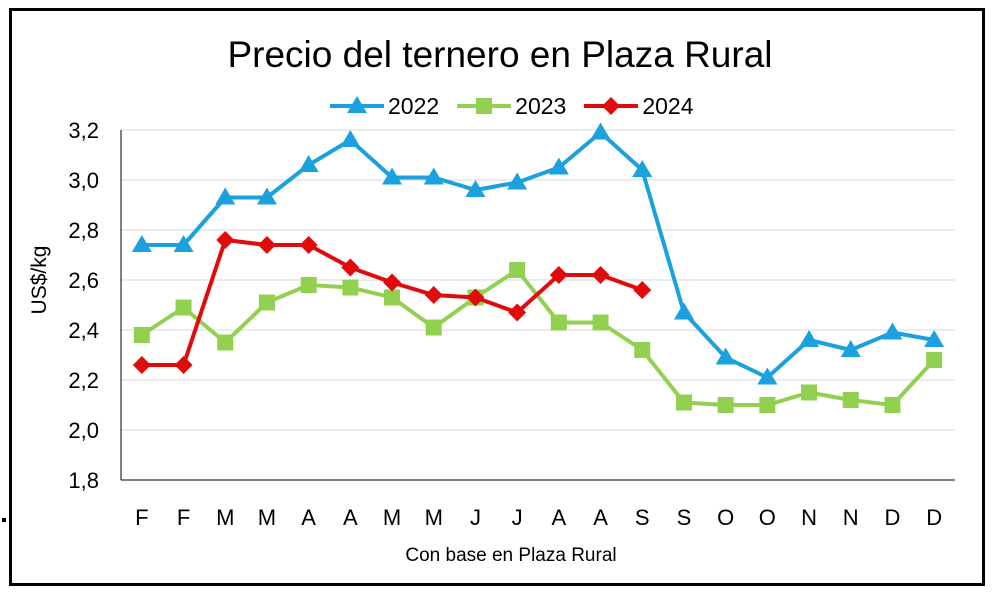 This screenshot has height=594, width=1000. What do you see at coordinates (500, 54) in the screenshot?
I see `chart-title: Precio del ternero en Plaza Rural` at bounding box center [500, 54].